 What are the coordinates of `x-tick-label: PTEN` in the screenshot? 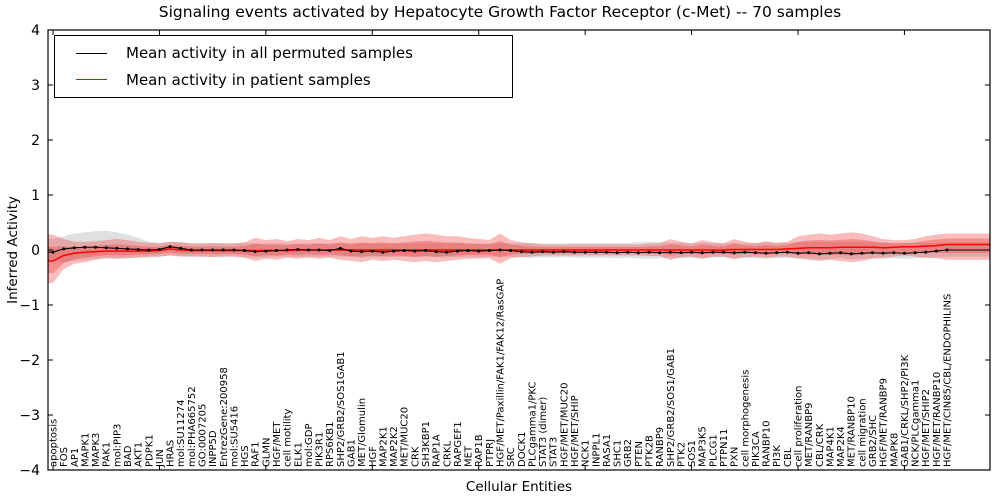 It's located at (639, 454).